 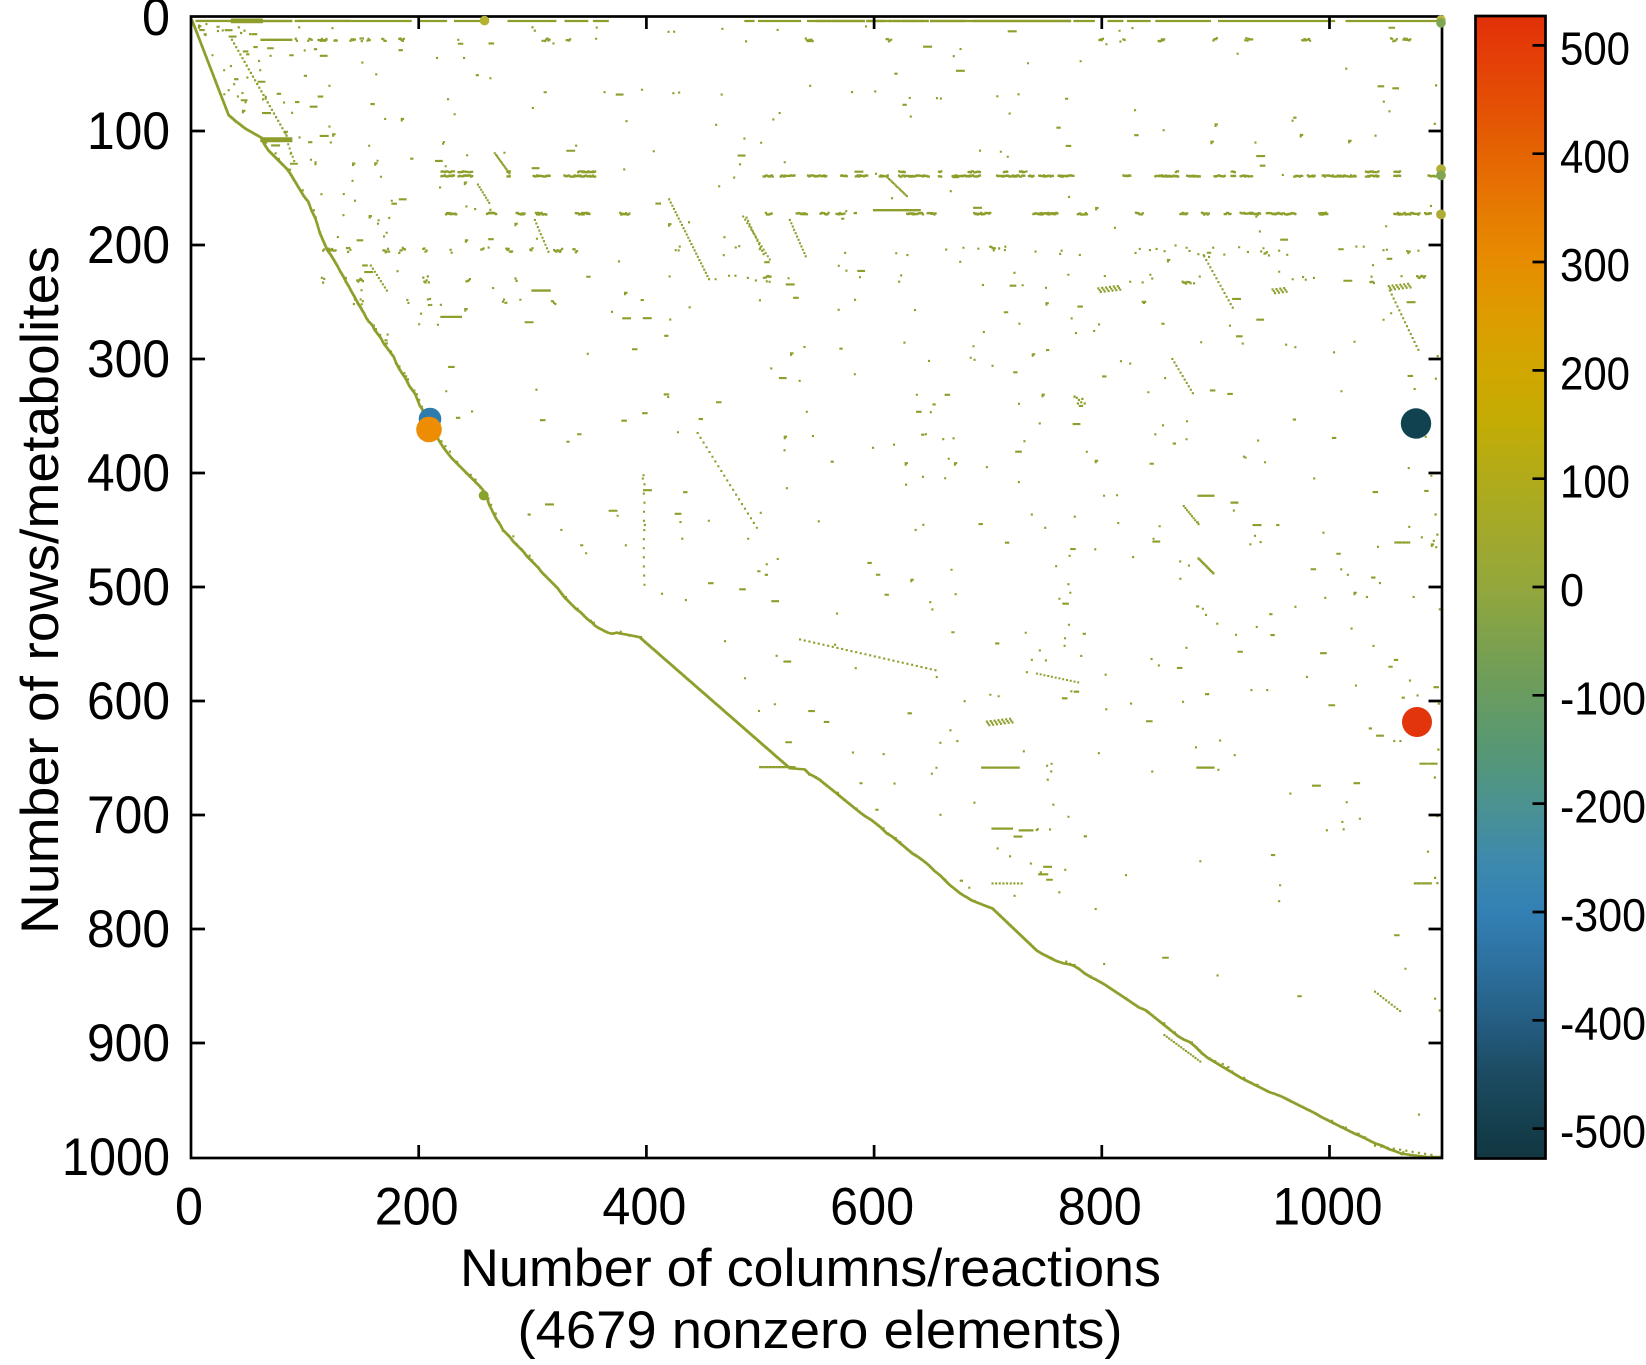 What do you see at coordinates (1603, 915) in the screenshot?
I see `svg-text: -300` at bounding box center [1603, 915].